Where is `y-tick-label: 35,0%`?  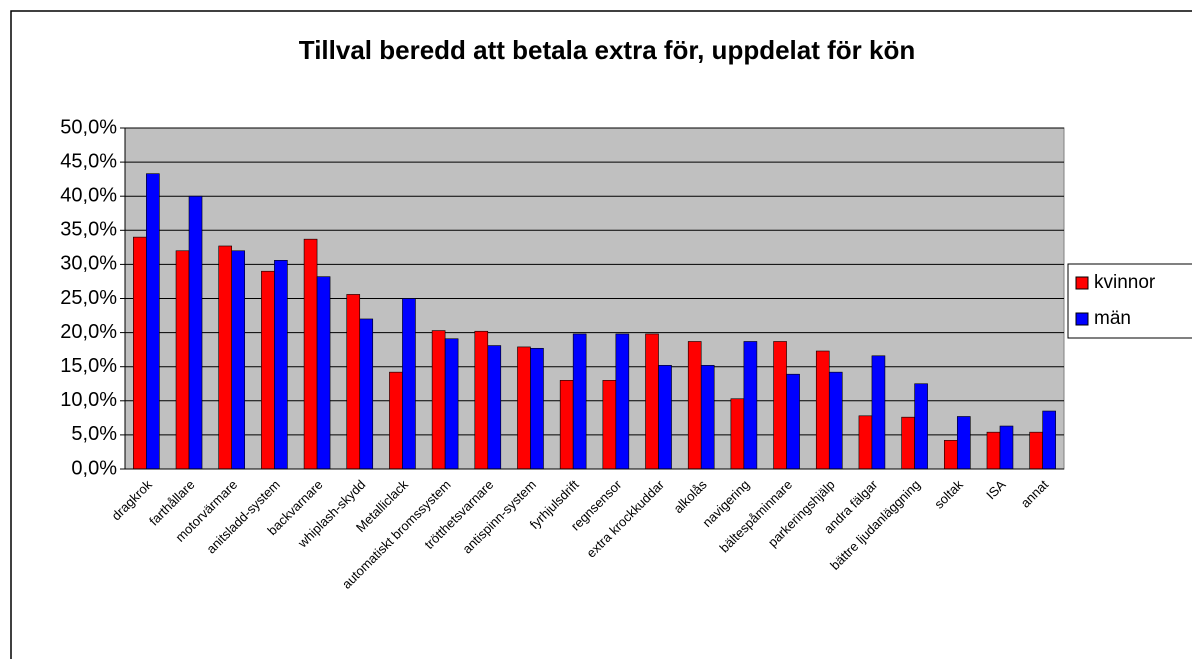 y-tick-label: 35,0% is located at coordinates (88, 230).